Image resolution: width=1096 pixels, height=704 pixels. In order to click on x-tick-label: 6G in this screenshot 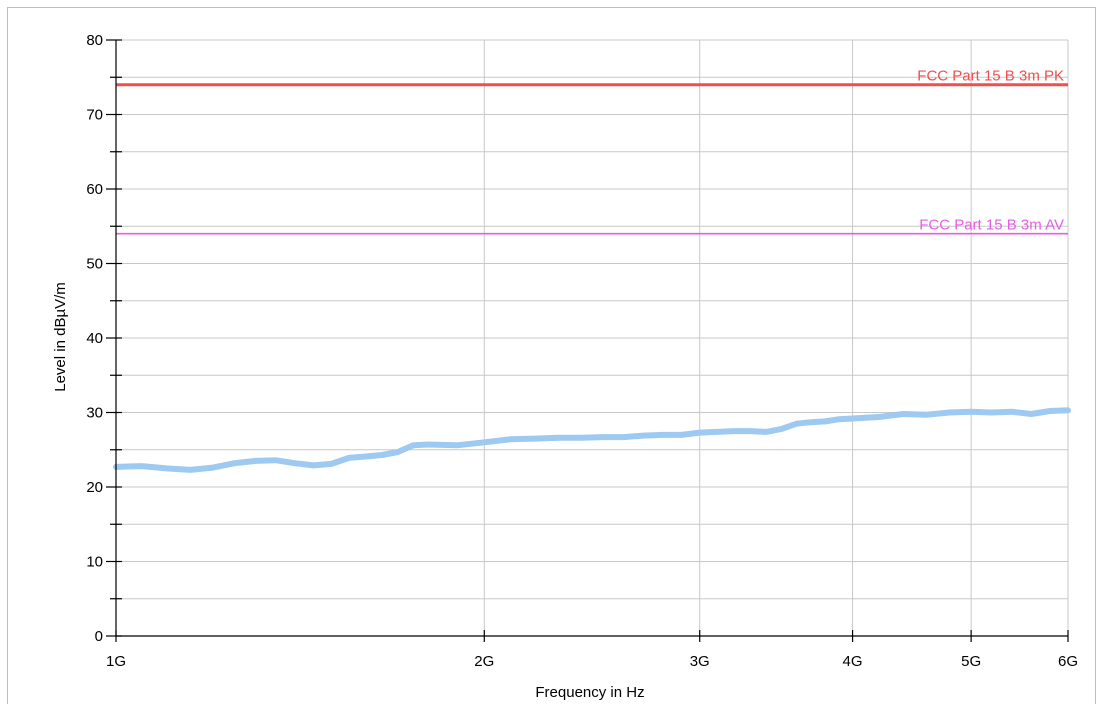, I will do `click(1068, 661)`.